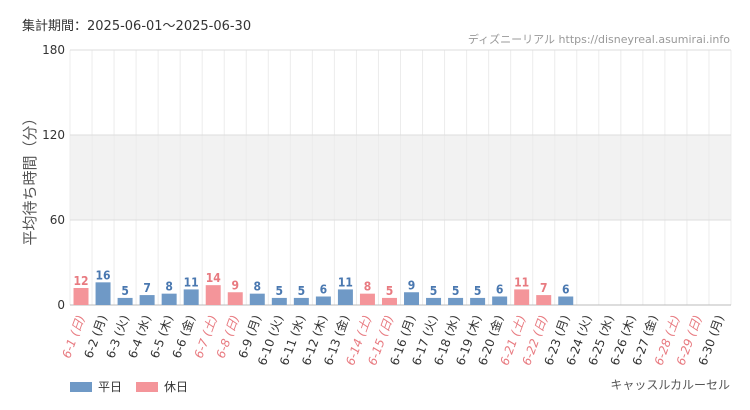 The height and width of the screenshot is (410, 750). What do you see at coordinates (30, 177) in the screenshot?
I see `y-axis-label: 平均待ち時間（分）` at bounding box center [30, 177].